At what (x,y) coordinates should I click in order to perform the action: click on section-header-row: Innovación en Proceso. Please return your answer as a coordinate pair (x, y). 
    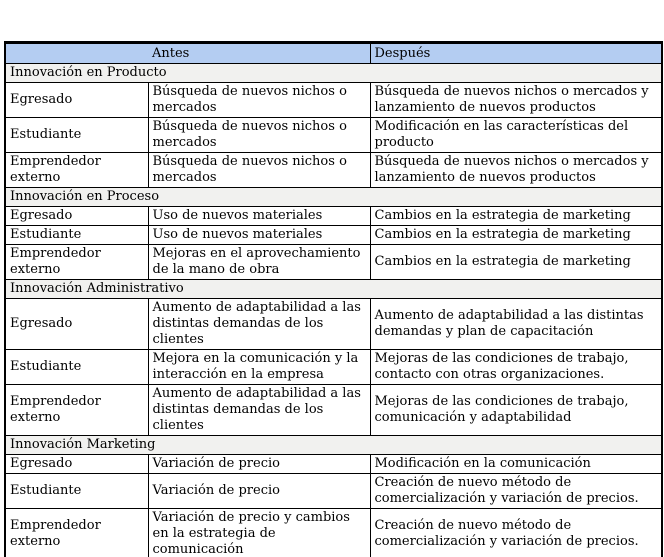
    Looking at the image, I should click on (333, 197).